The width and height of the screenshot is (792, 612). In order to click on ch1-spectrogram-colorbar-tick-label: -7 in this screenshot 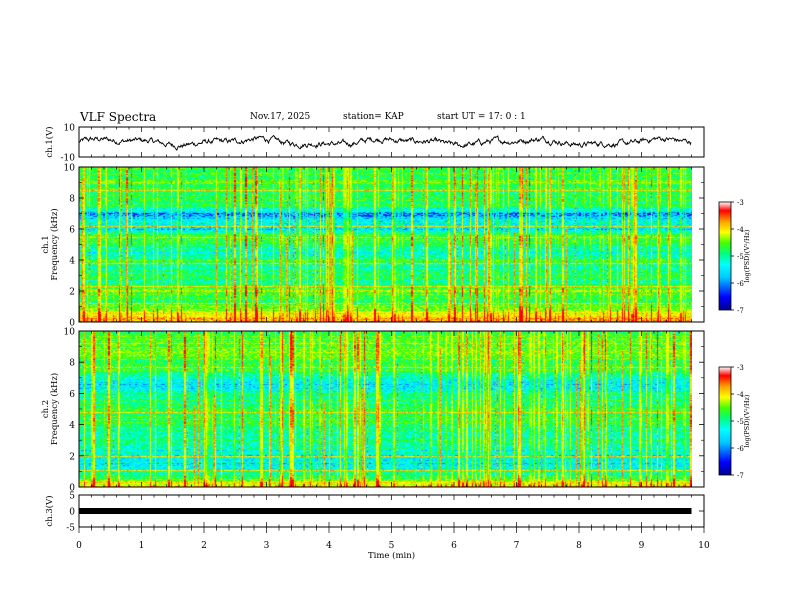, I will do `click(740, 311)`.